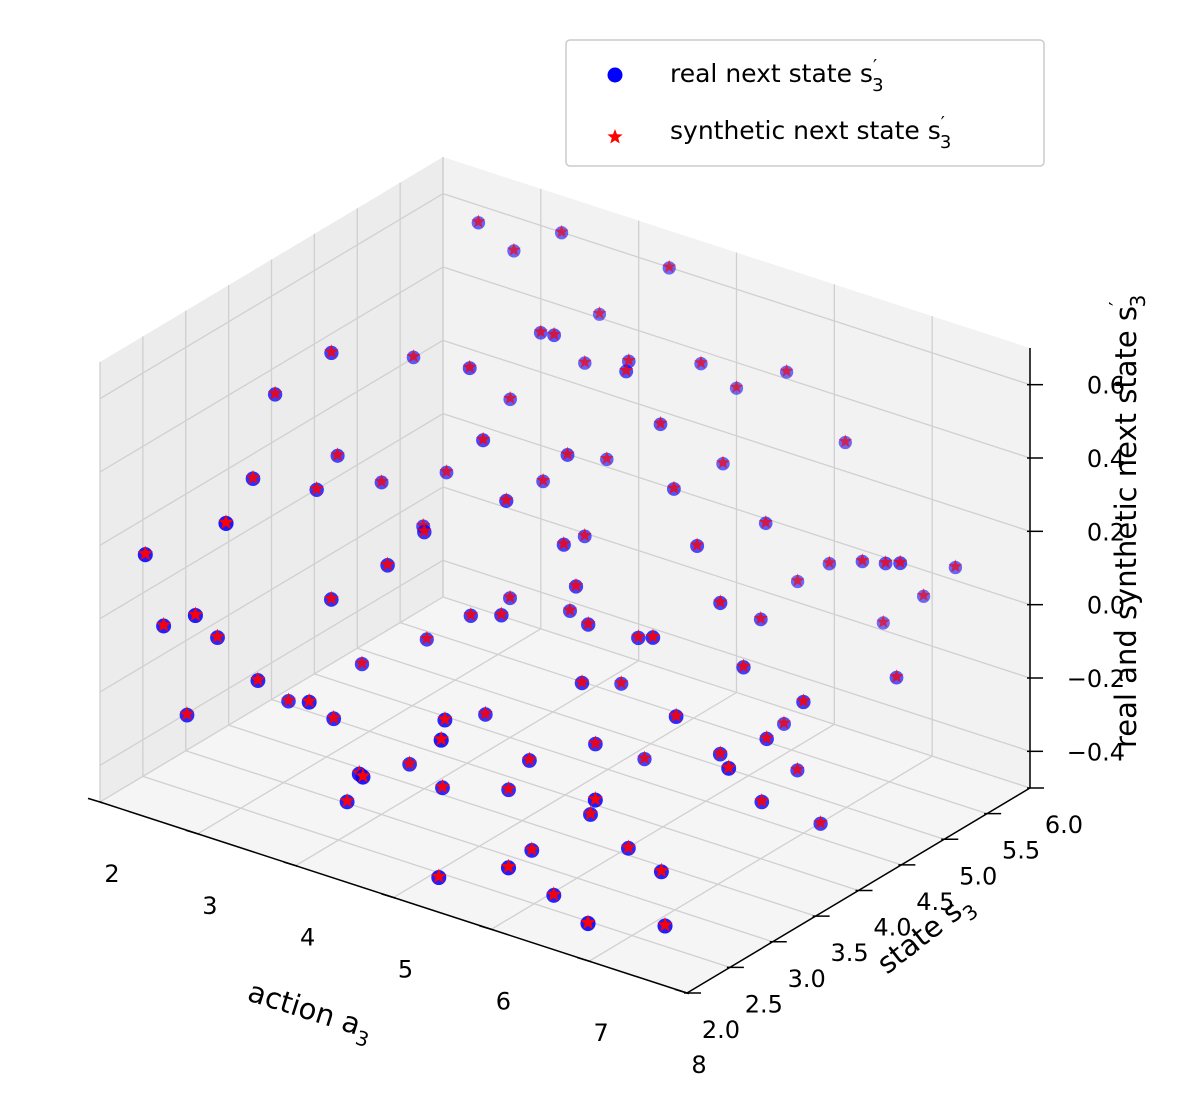 Image resolution: width=1196 pixels, height=1097 pixels. I want to click on legend-label-synthetic: synthetic next state s′ 3, so click(810, 133).